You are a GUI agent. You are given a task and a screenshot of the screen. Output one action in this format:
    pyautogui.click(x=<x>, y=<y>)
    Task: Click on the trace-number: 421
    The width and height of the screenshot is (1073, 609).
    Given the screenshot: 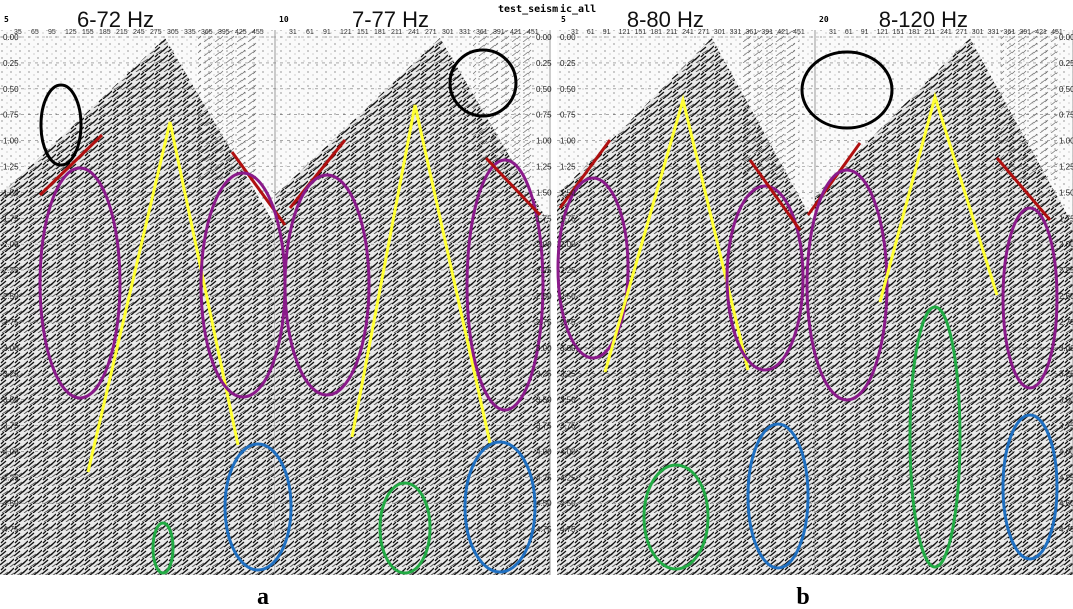 What is the action you would take?
    pyautogui.click(x=516, y=32)
    